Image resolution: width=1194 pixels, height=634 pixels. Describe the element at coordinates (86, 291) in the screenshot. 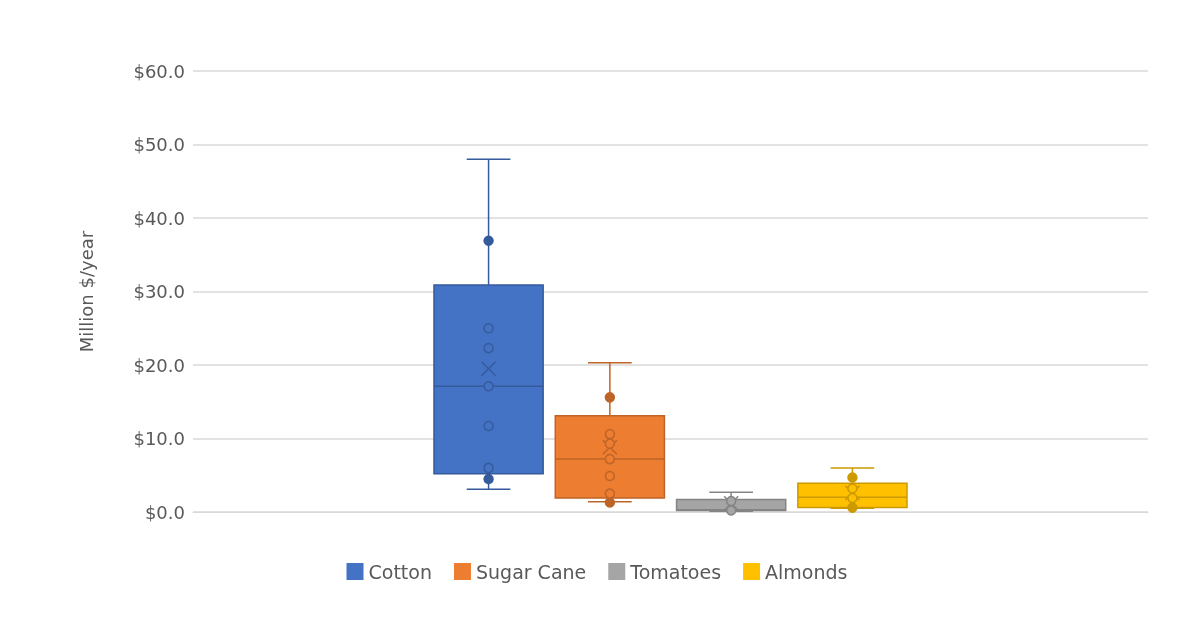

I see `y-axis-title: Million $/year` at that location.